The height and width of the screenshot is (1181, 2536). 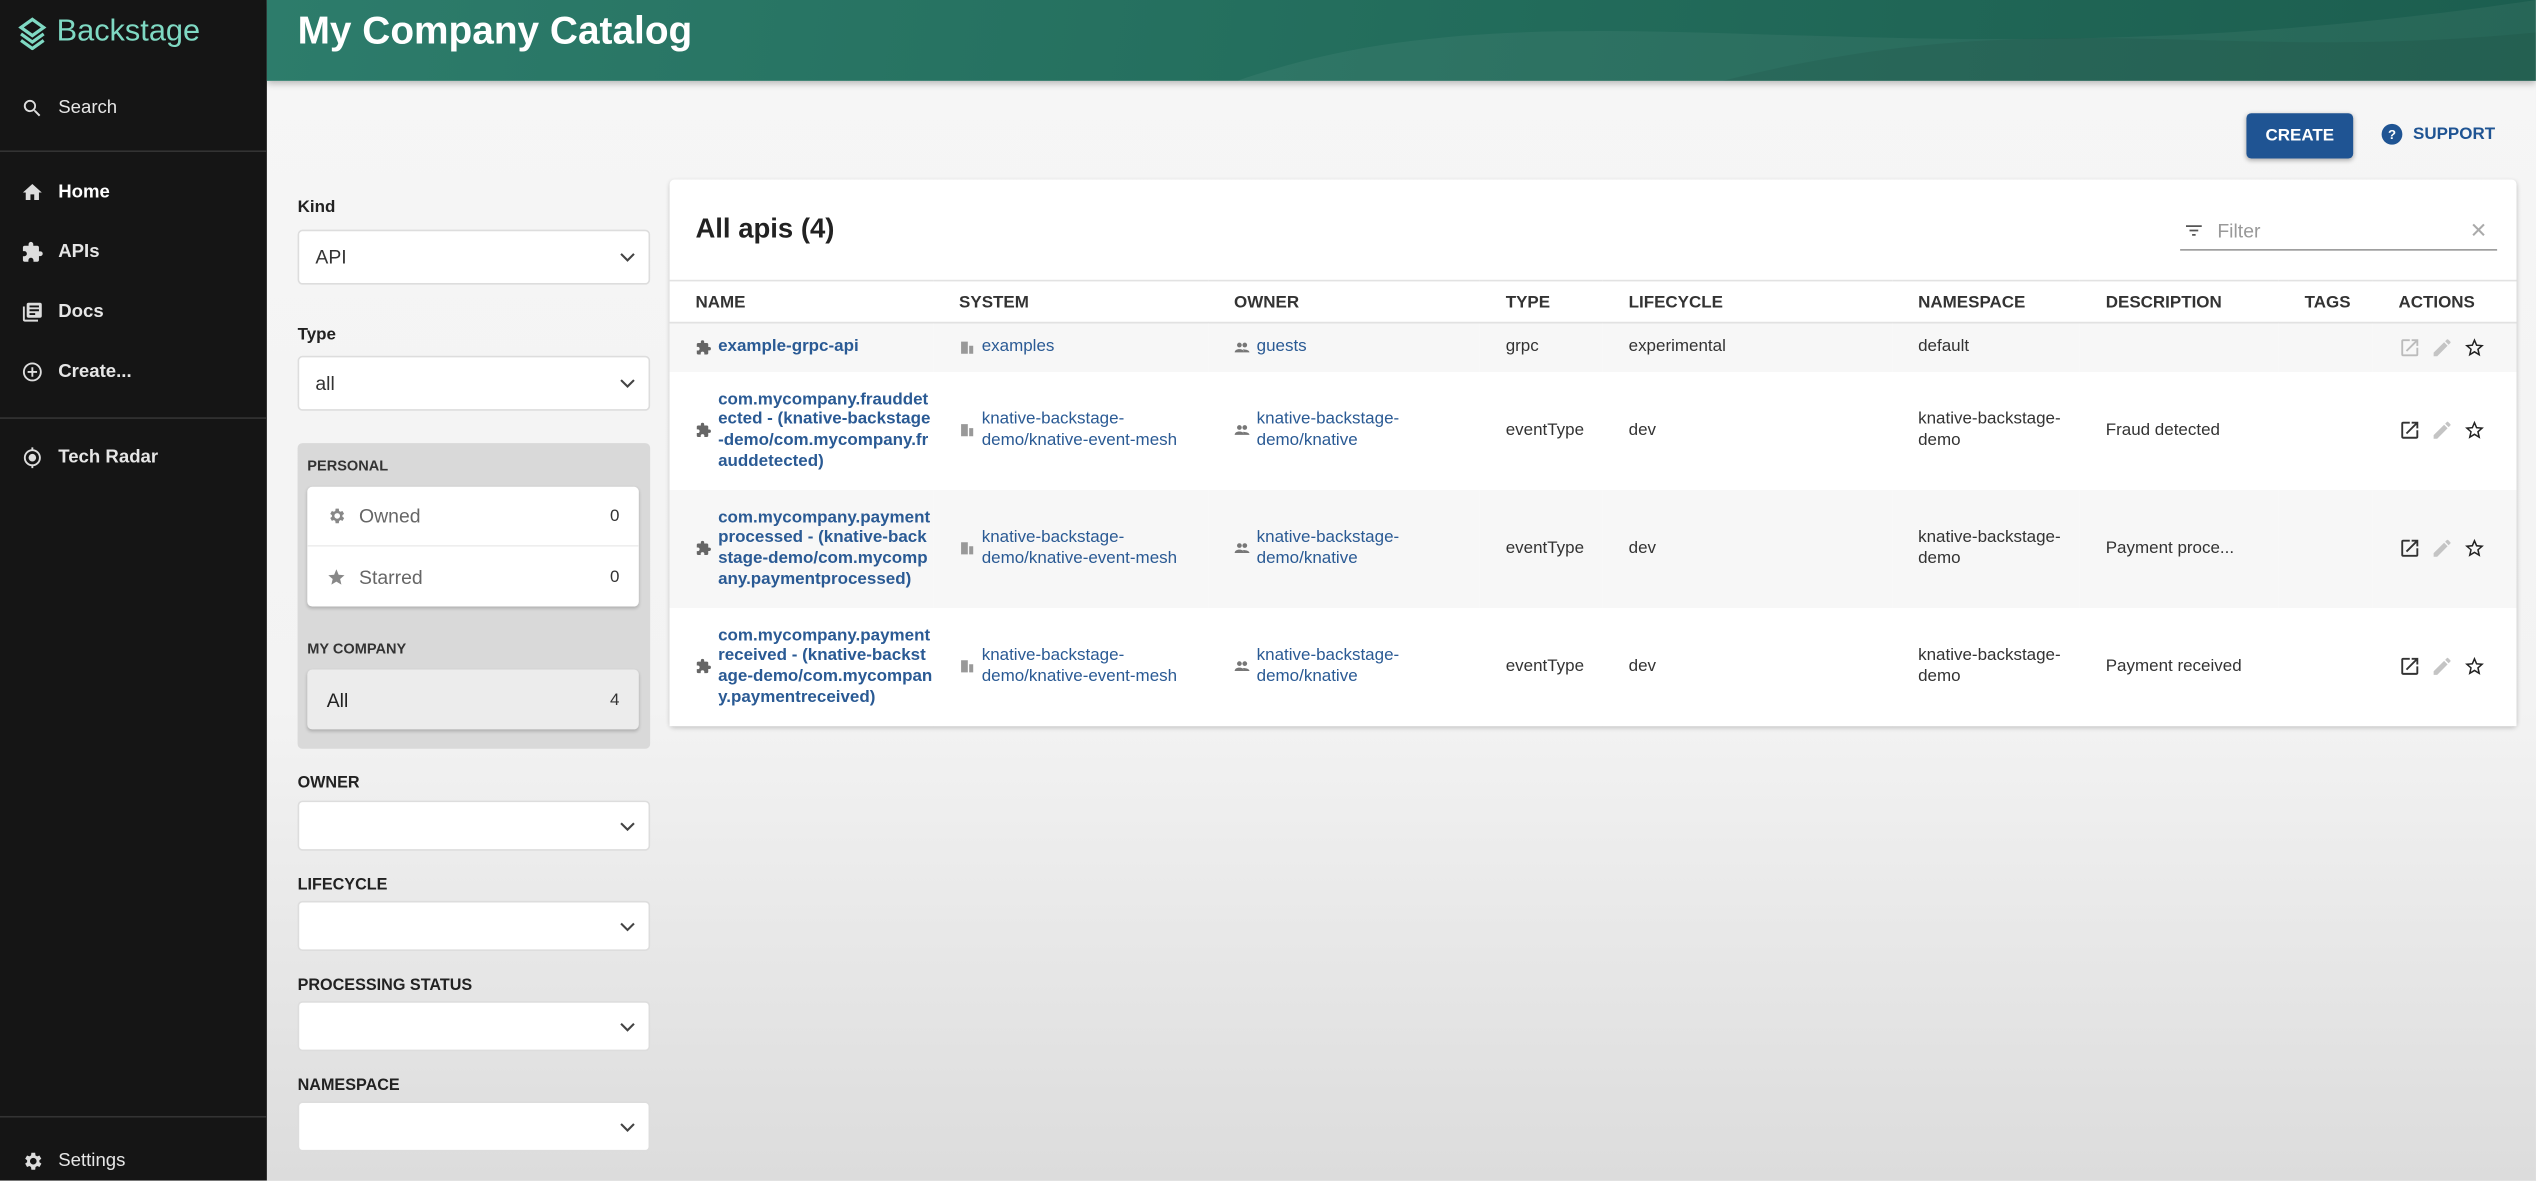 I want to click on table-filter-input: Filter ✕, so click(x=2339, y=231).